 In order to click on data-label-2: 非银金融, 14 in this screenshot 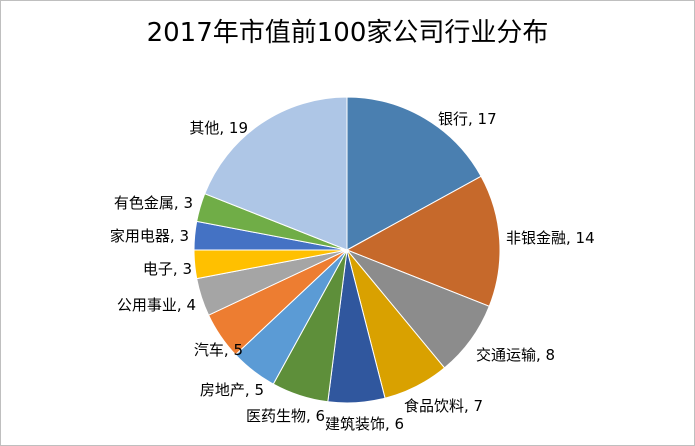, I will do `click(550, 238)`.